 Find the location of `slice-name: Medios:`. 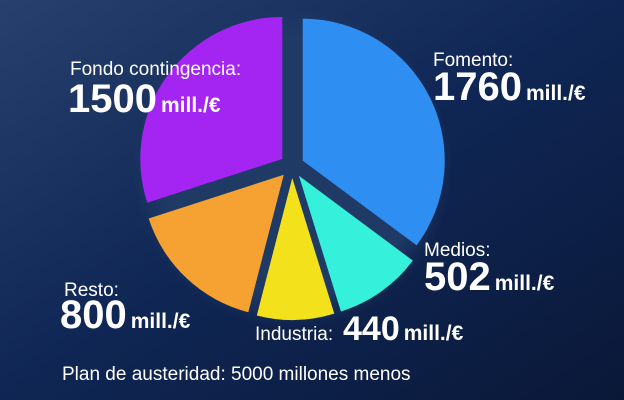

slice-name: Medios: is located at coordinates (457, 250).